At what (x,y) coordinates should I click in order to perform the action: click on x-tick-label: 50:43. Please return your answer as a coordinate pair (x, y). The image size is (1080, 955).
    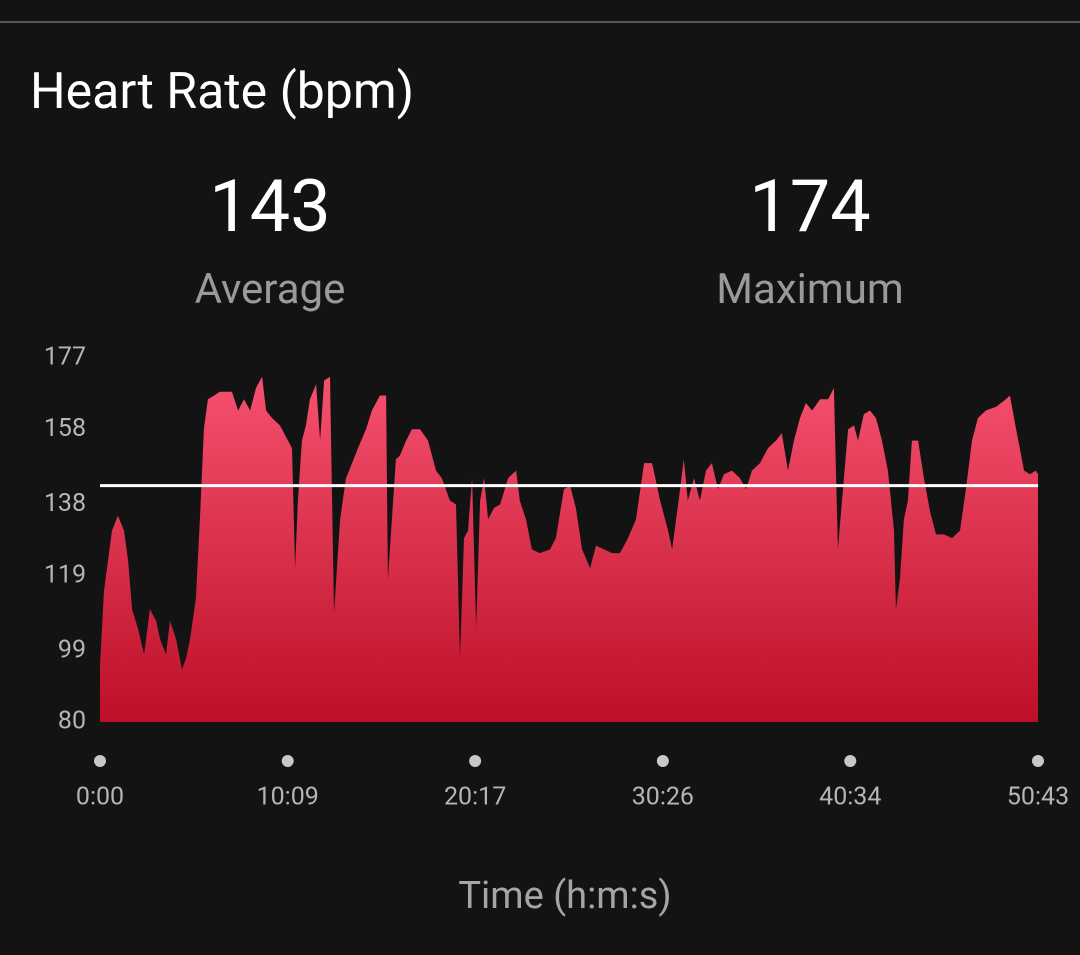
    Looking at the image, I should click on (1038, 797).